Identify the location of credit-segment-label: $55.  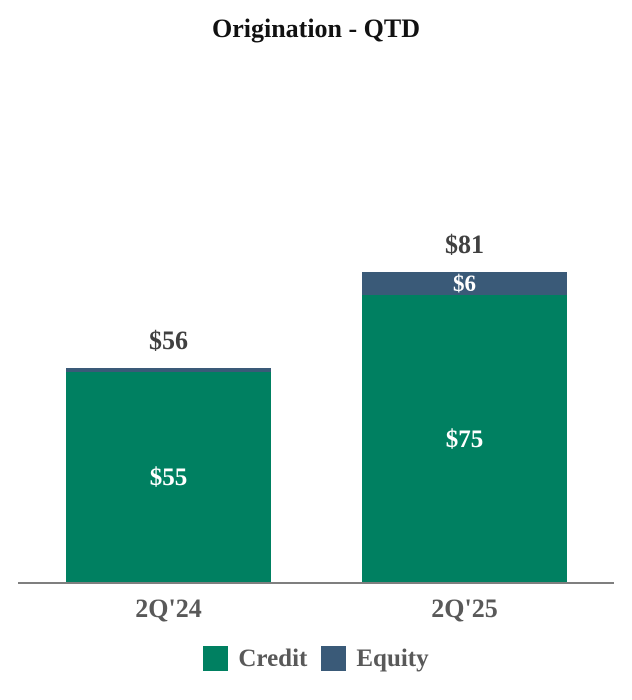
(168, 477).